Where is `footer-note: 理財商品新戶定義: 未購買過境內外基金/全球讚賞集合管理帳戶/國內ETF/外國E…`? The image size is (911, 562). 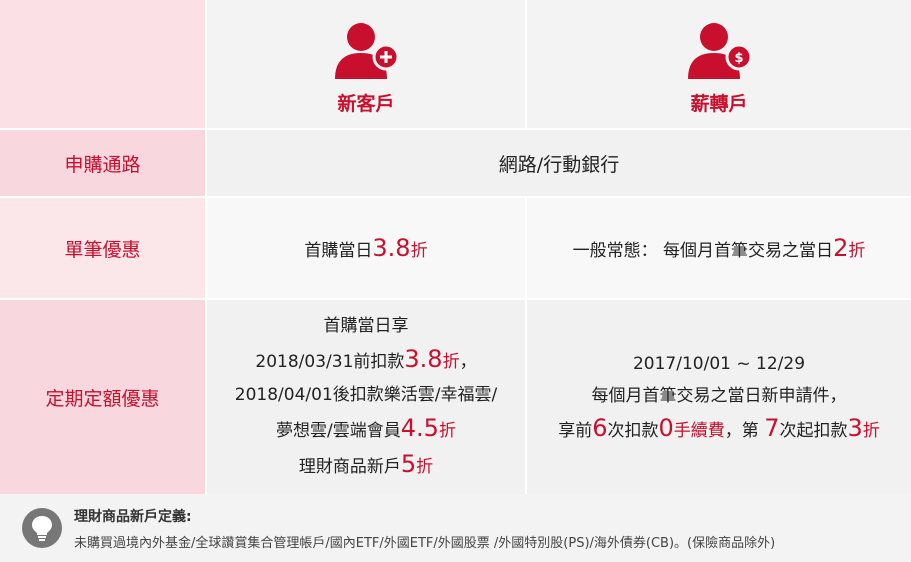 footer-note: 理財商品新戶定義: 未購買過境內外基金/全球讚賞集合管理帳戶/國內ETF/外國E… is located at coordinates (455, 528).